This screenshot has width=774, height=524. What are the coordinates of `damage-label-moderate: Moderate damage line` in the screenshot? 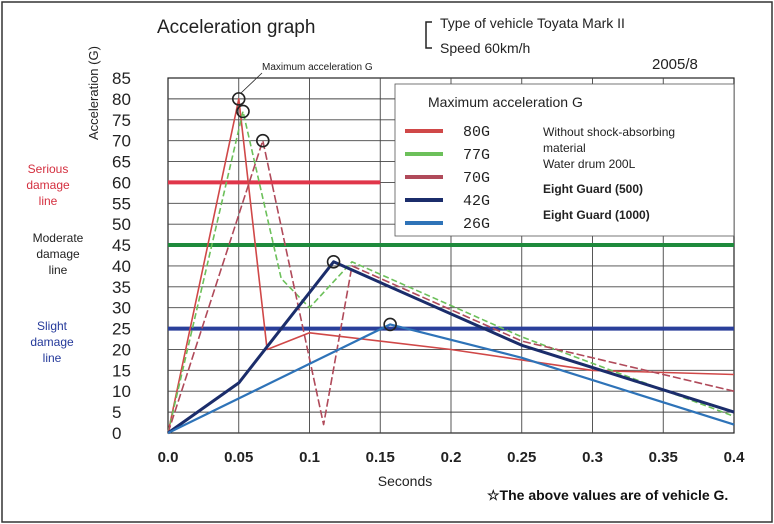 It's located at (58, 254).